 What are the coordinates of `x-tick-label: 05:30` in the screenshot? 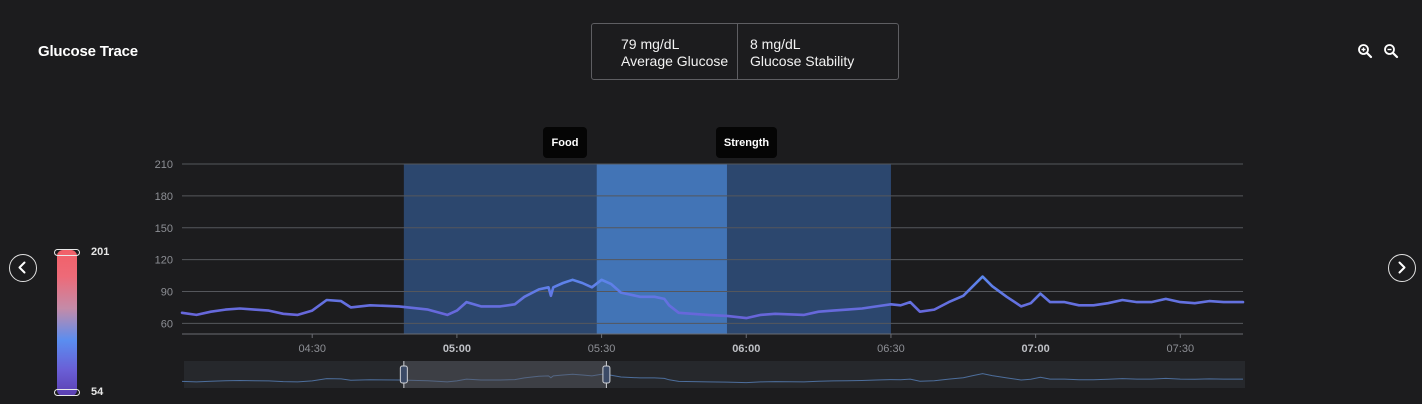 It's located at (602, 349).